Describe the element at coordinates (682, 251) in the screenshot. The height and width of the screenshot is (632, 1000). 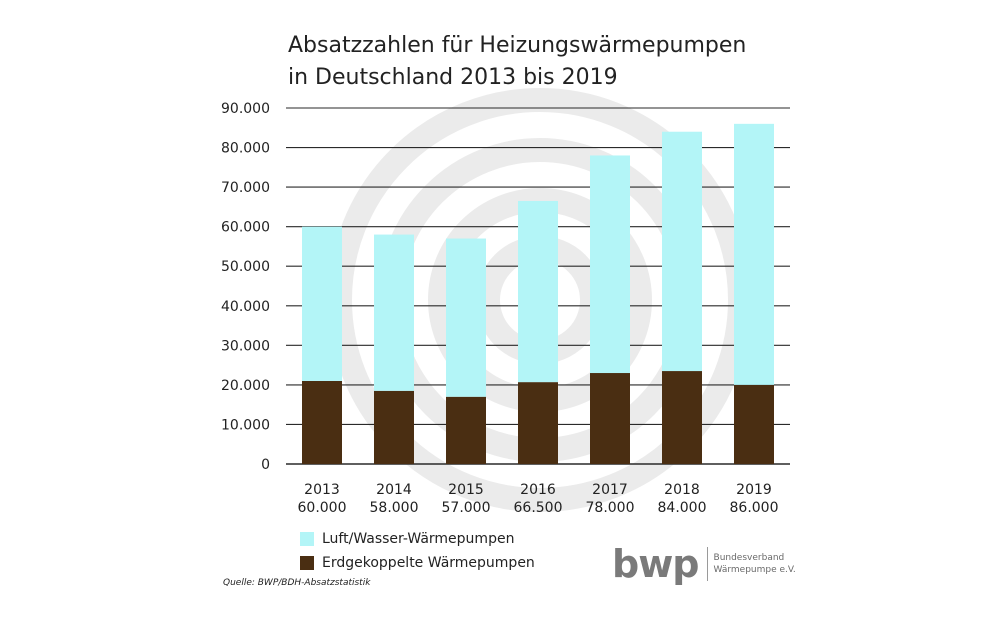
I see `bar-air-water-2018` at that location.